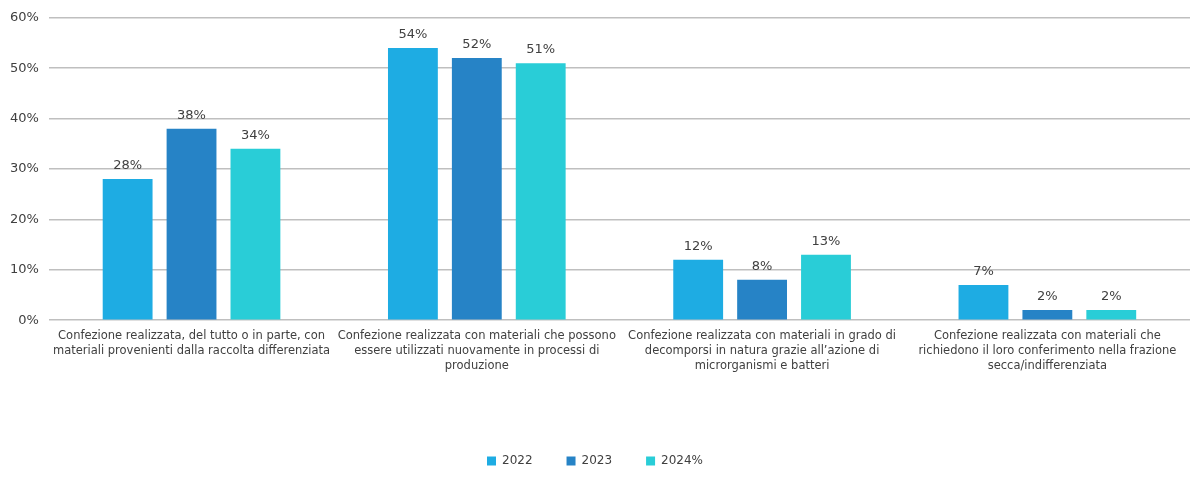 This screenshot has width=1195, height=479. What do you see at coordinates (698, 245) in the screenshot?
I see `data-label: 12%` at bounding box center [698, 245].